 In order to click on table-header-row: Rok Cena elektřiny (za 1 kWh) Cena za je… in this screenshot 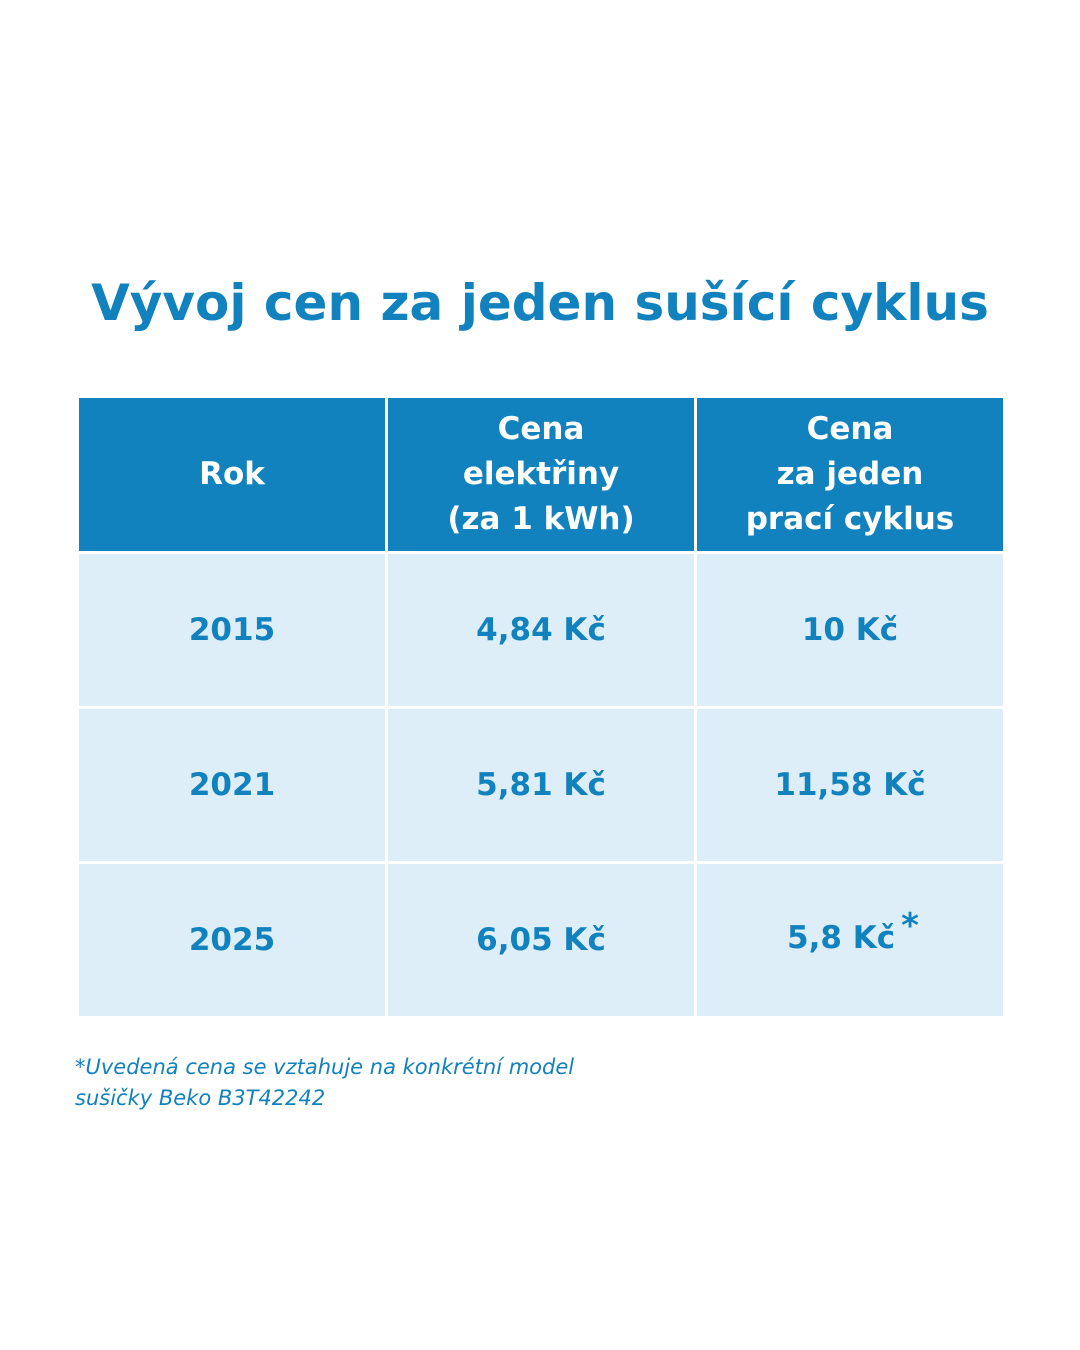, I will do `click(541, 474)`.